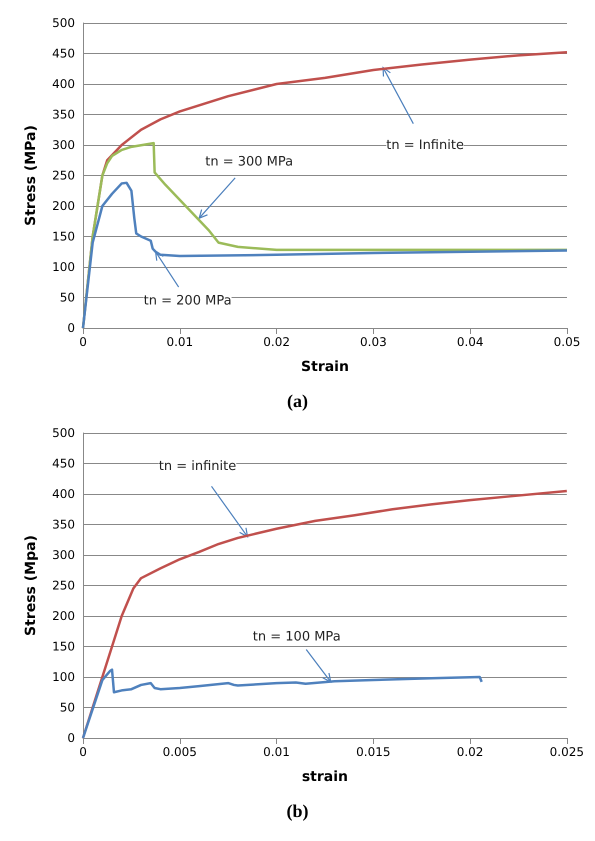 Image resolution: width=595 pixels, height=841 pixels. What do you see at coordinates (31, 175) in the screenshot?
I see `y-axis-title: Stress (MPa)` at bounding box center [31, 175].